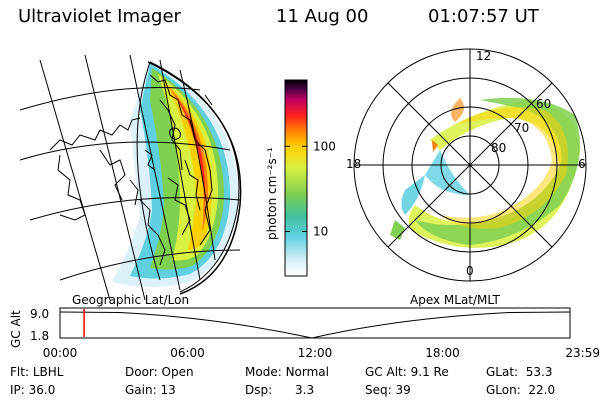  What do you see at coordinates (37, 372) in the screenshot?
I see `info-flt: Flt: LBHL` at bounding box center [37, 372].